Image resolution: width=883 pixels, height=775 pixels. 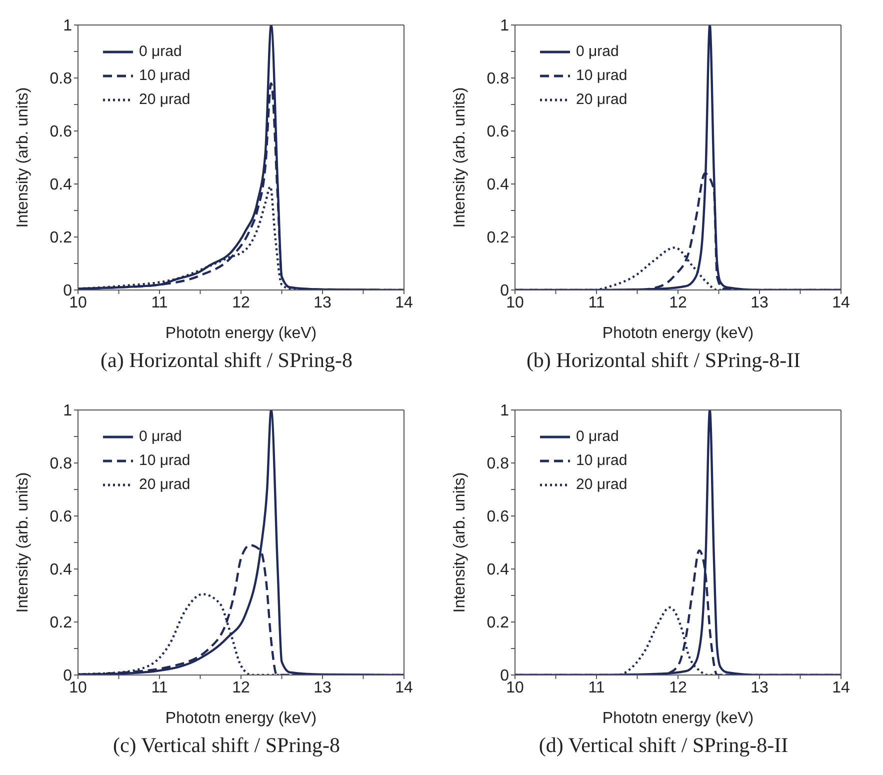 I want to click on text: (a) Horizontal shift / SPring-8, so click(x=227, y=360).